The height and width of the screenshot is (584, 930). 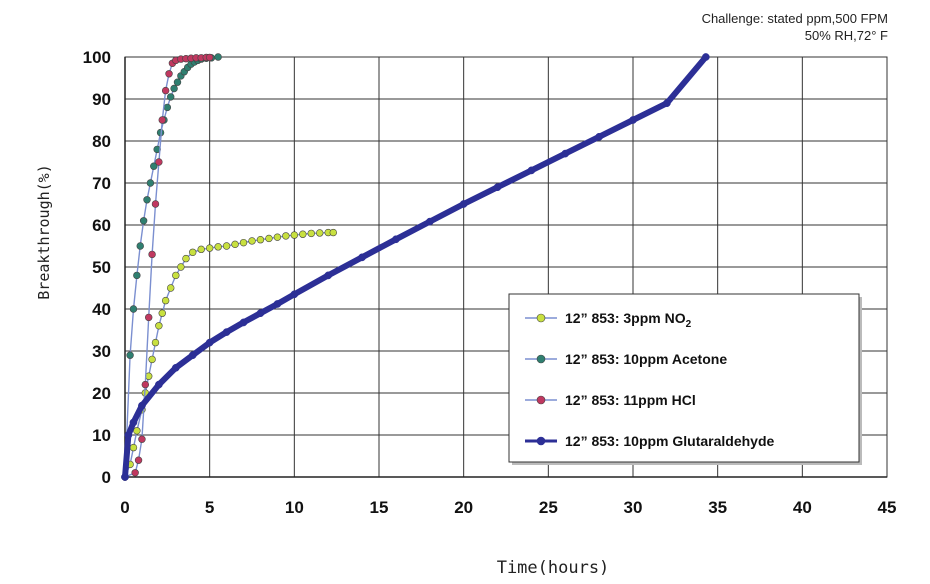 I want to click on x-tick-label: 5, so click(x=209, y=507).